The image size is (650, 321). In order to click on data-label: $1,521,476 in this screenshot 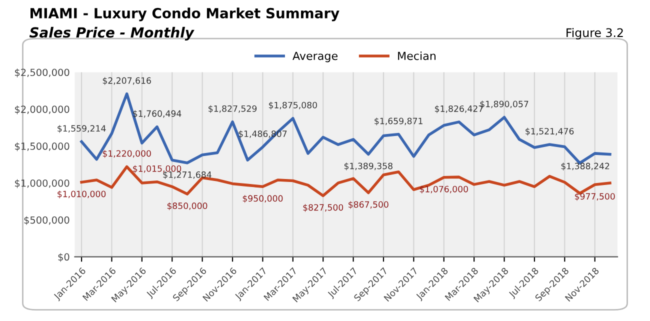, I will do `click(550, 132)`.